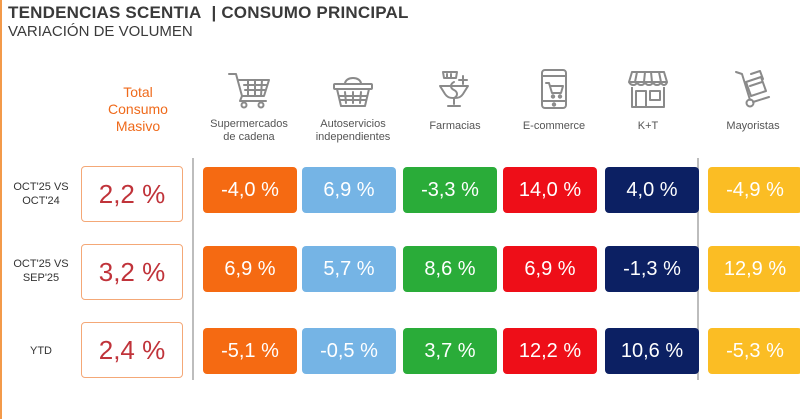  I want to click on channel-label-line1: Farmacias, so click(455, 126).